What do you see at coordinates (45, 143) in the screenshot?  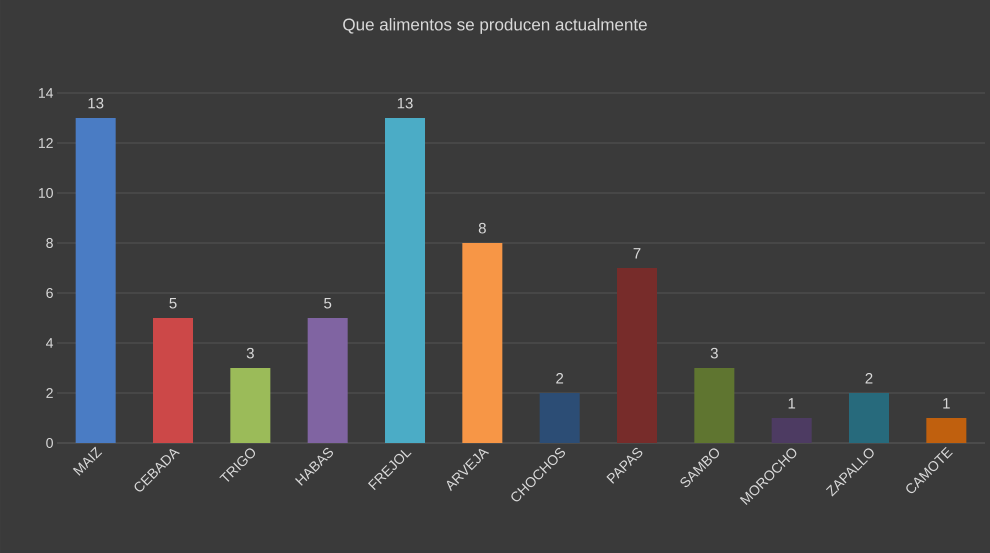 I see `y-tick-label: 12` at bounding box center [45, 143].